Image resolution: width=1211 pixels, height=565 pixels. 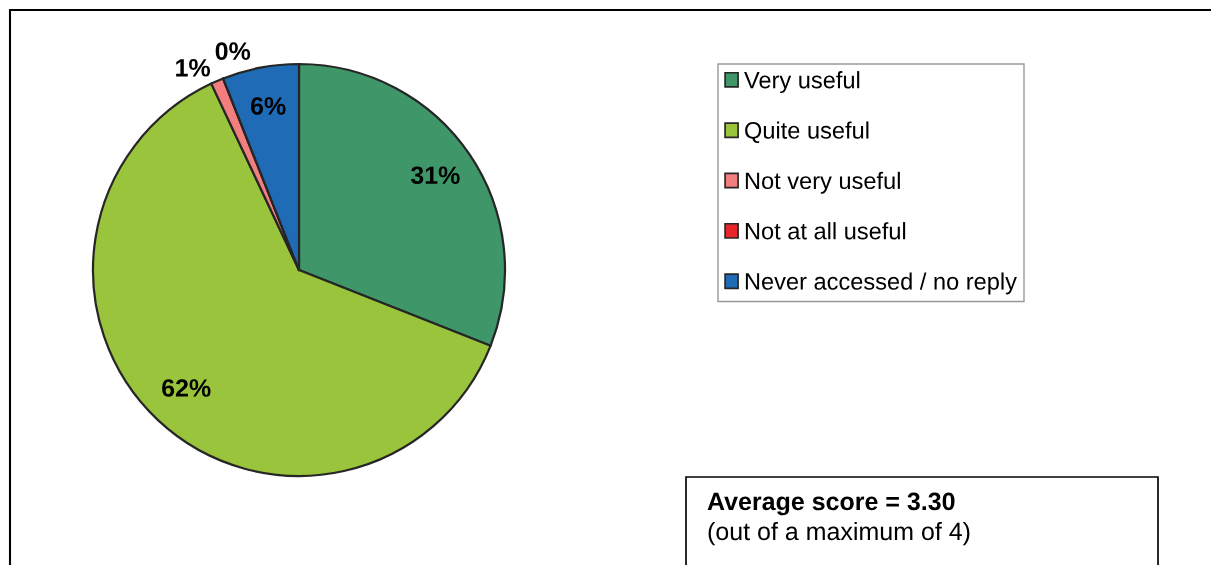 I want to click on data-label: 31%, so click(x=435, y=175).